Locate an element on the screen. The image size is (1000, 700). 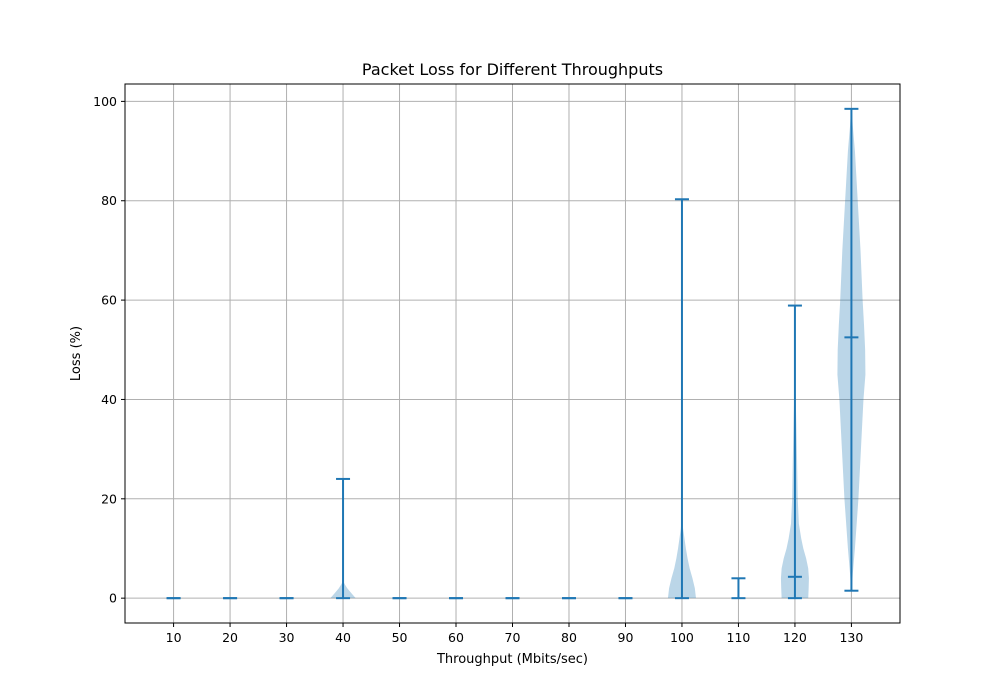
x-tick-label: 30 is located at coordinates (287, 637).